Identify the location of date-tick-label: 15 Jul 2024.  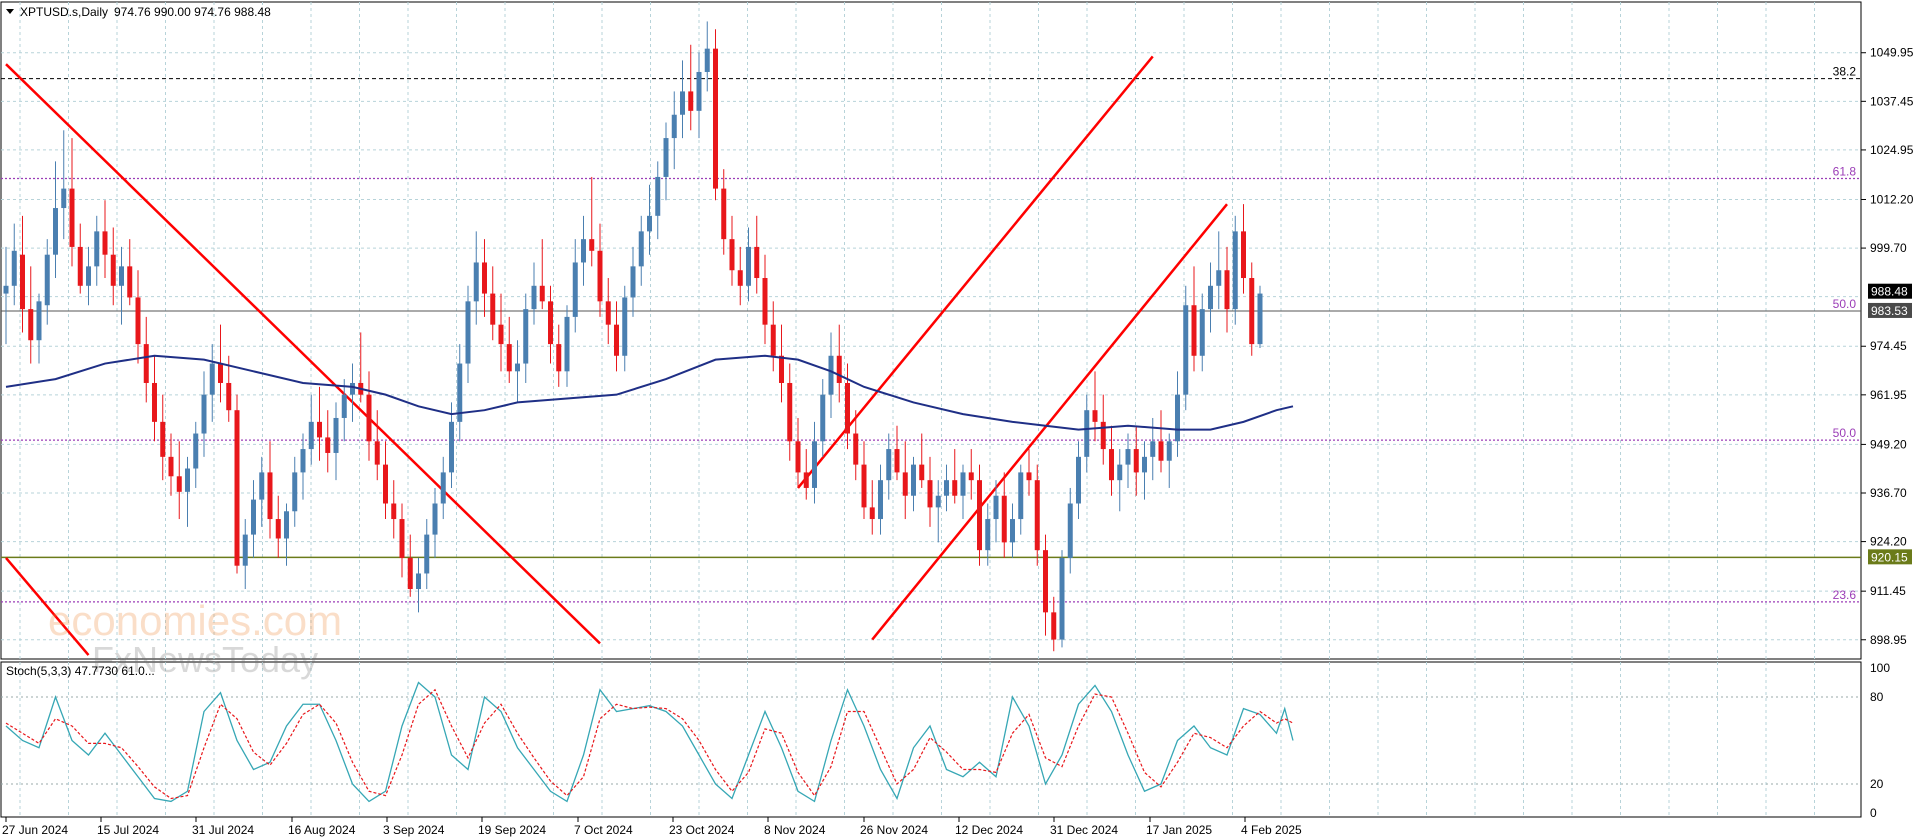
(128, 830).